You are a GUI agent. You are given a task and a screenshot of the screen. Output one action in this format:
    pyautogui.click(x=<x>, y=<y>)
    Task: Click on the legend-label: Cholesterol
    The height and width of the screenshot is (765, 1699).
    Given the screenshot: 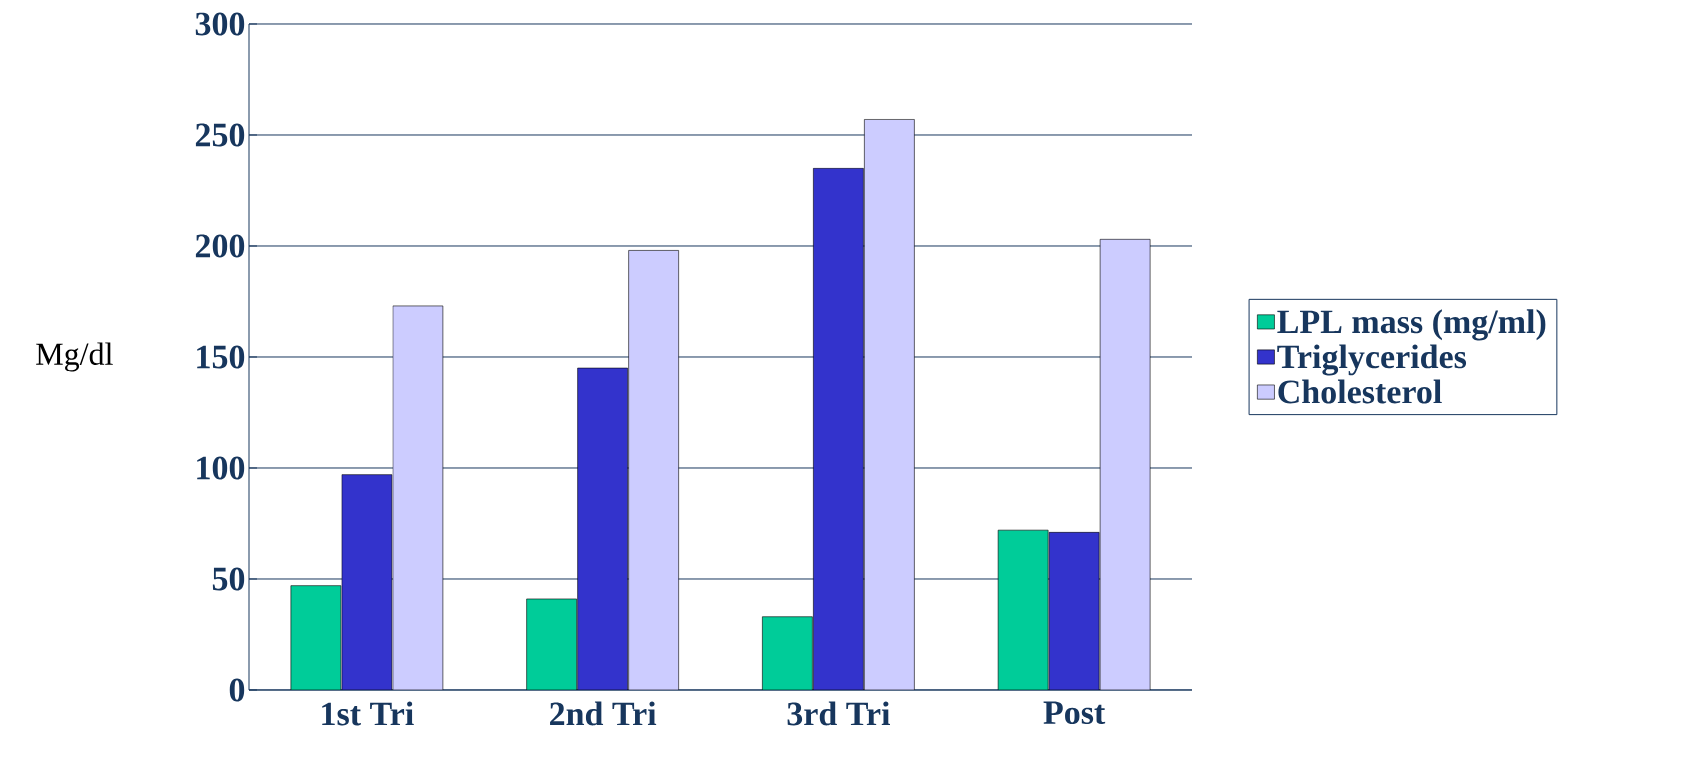 What is the action you would take?
    pyautogui.click(x=1360, y=391)
    